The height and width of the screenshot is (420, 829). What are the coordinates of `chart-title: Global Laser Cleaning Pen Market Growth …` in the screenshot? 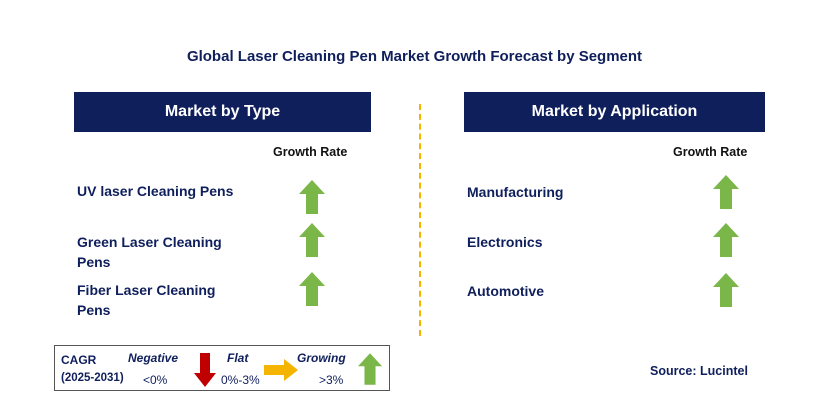 It's located at (414, 56).